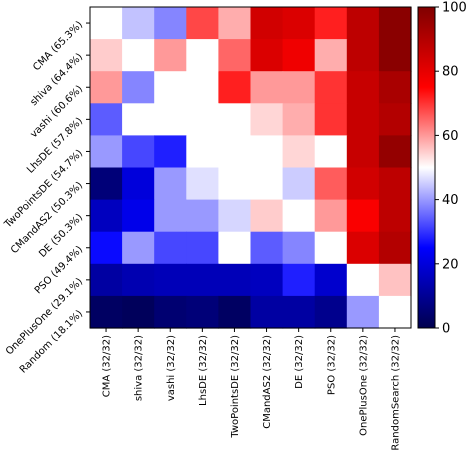  Describe the element at coordinates (450, 136) in the screenshot. I see `colorbar-tick-label: 60` at that location.